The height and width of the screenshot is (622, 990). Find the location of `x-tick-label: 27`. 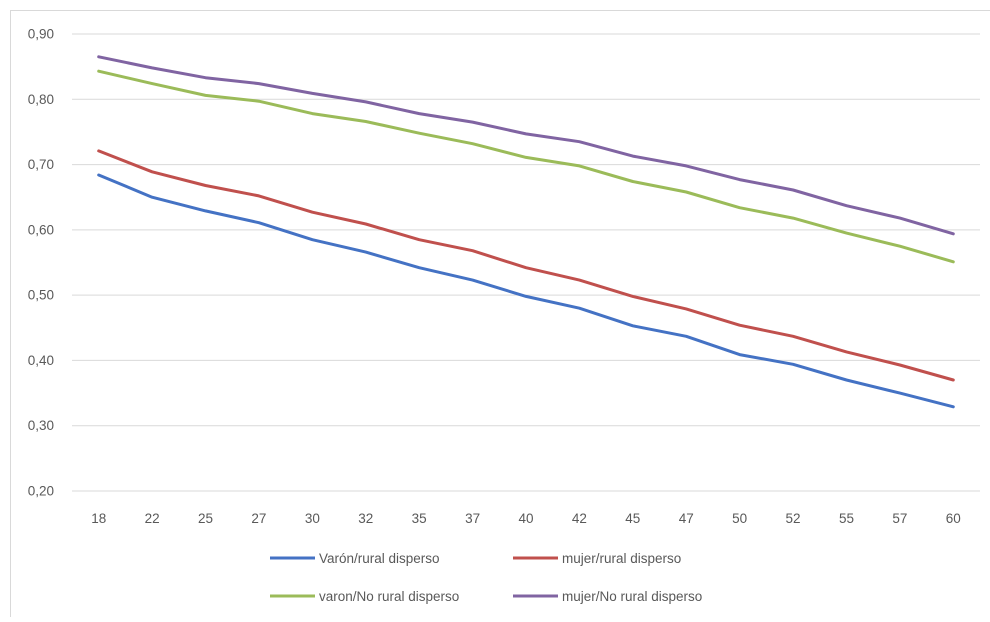

x-tick-label: 27 is located at coordinates (258, 518).